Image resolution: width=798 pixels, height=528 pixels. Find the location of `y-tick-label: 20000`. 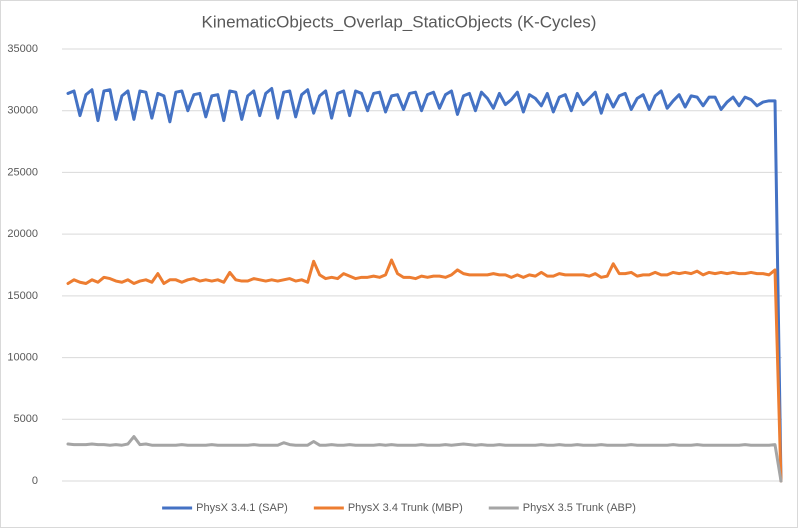

y-tick-label: 20000 is located at coordinates (22, 234).